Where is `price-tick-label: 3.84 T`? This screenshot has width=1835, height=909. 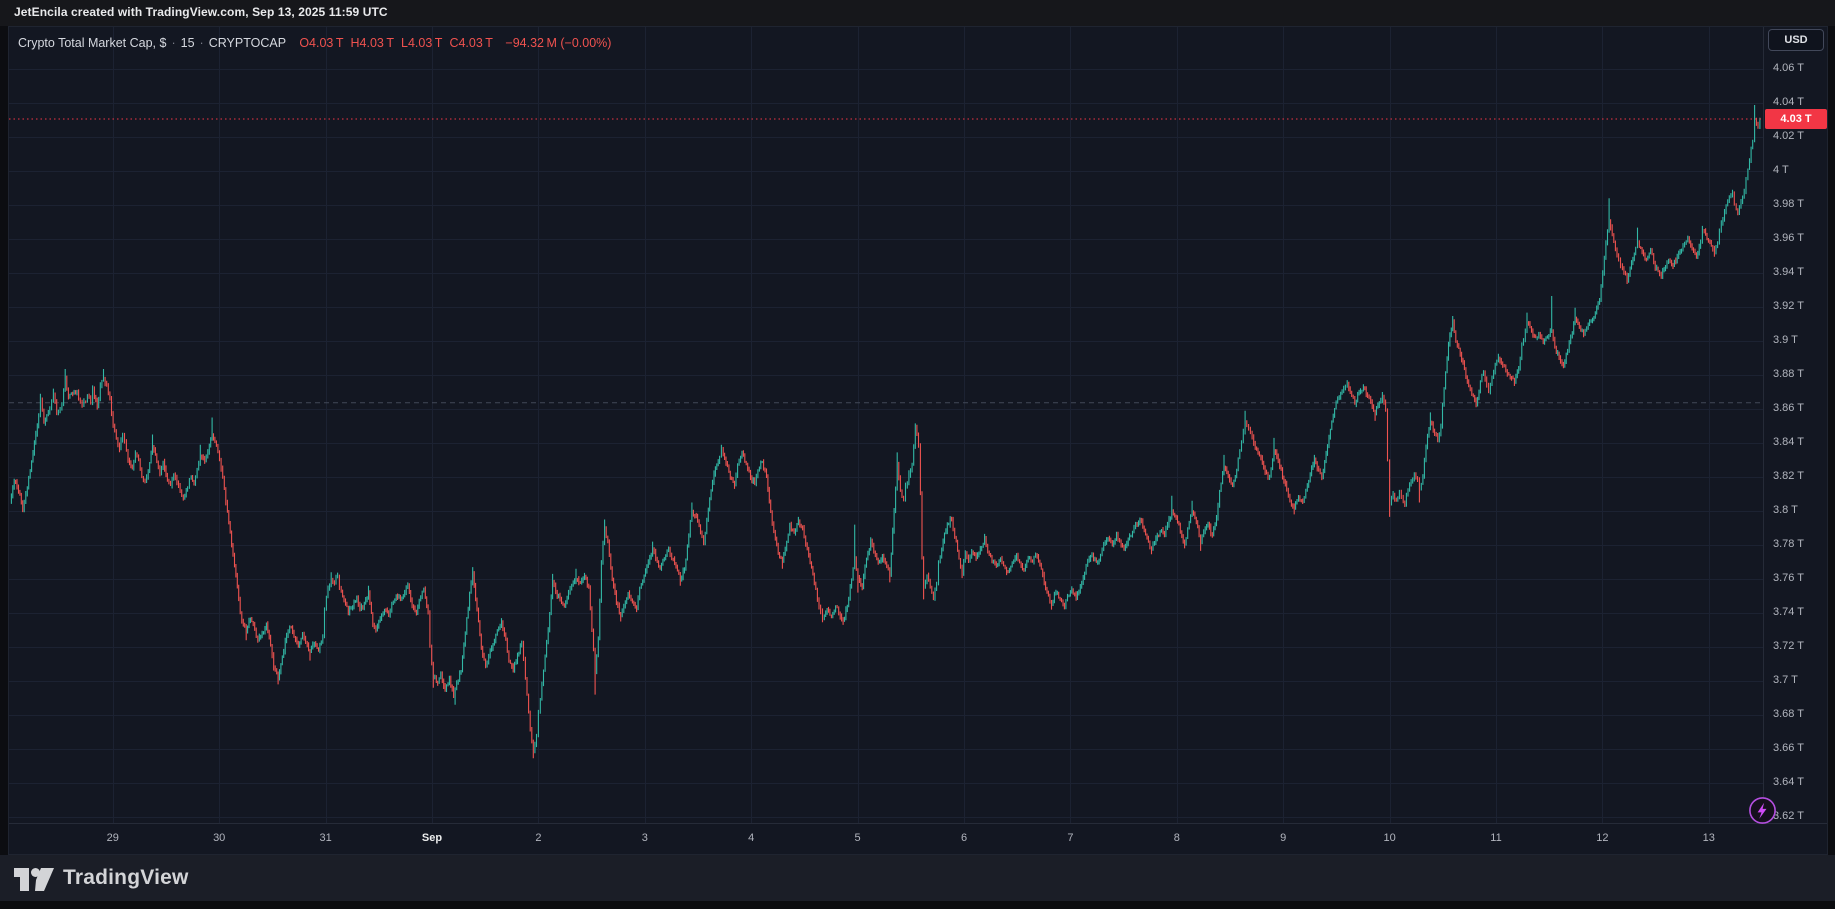 price-tick-label: 3.84 T is located at coordinates (1788, 442).